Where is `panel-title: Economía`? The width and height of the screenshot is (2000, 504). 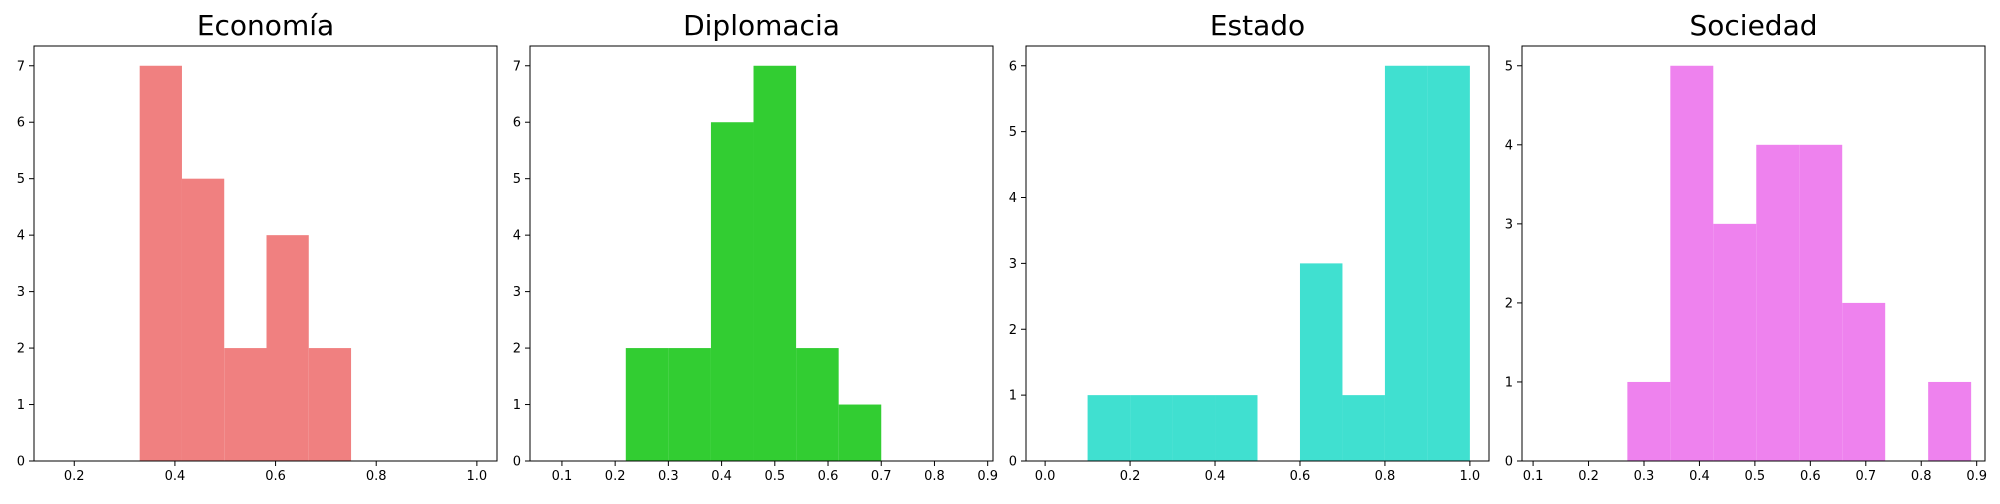
panel-title: Economía is located at coordinates (265, 25).